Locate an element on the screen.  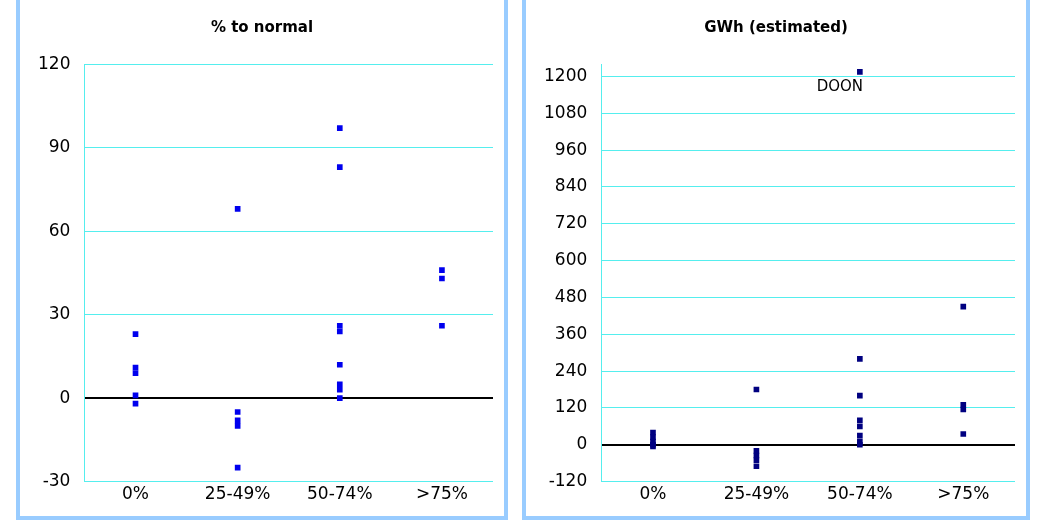
annotation: DOON is located at coordinates (840, 86).